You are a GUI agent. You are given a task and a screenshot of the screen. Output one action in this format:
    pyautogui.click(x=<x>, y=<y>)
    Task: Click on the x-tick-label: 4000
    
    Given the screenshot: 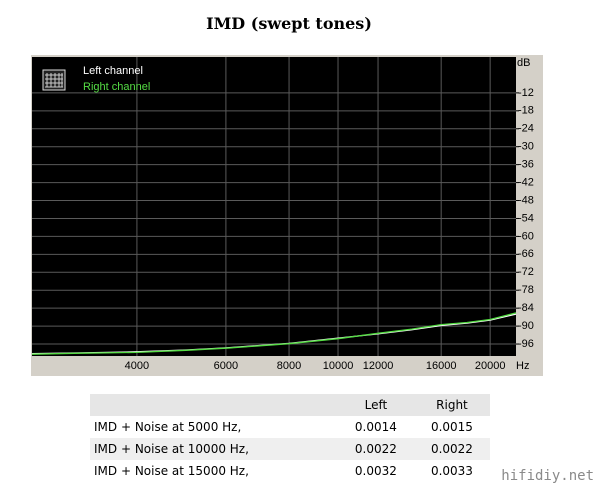 What is the action you would take?
    pyautogui.click(x=137, y=366)
    